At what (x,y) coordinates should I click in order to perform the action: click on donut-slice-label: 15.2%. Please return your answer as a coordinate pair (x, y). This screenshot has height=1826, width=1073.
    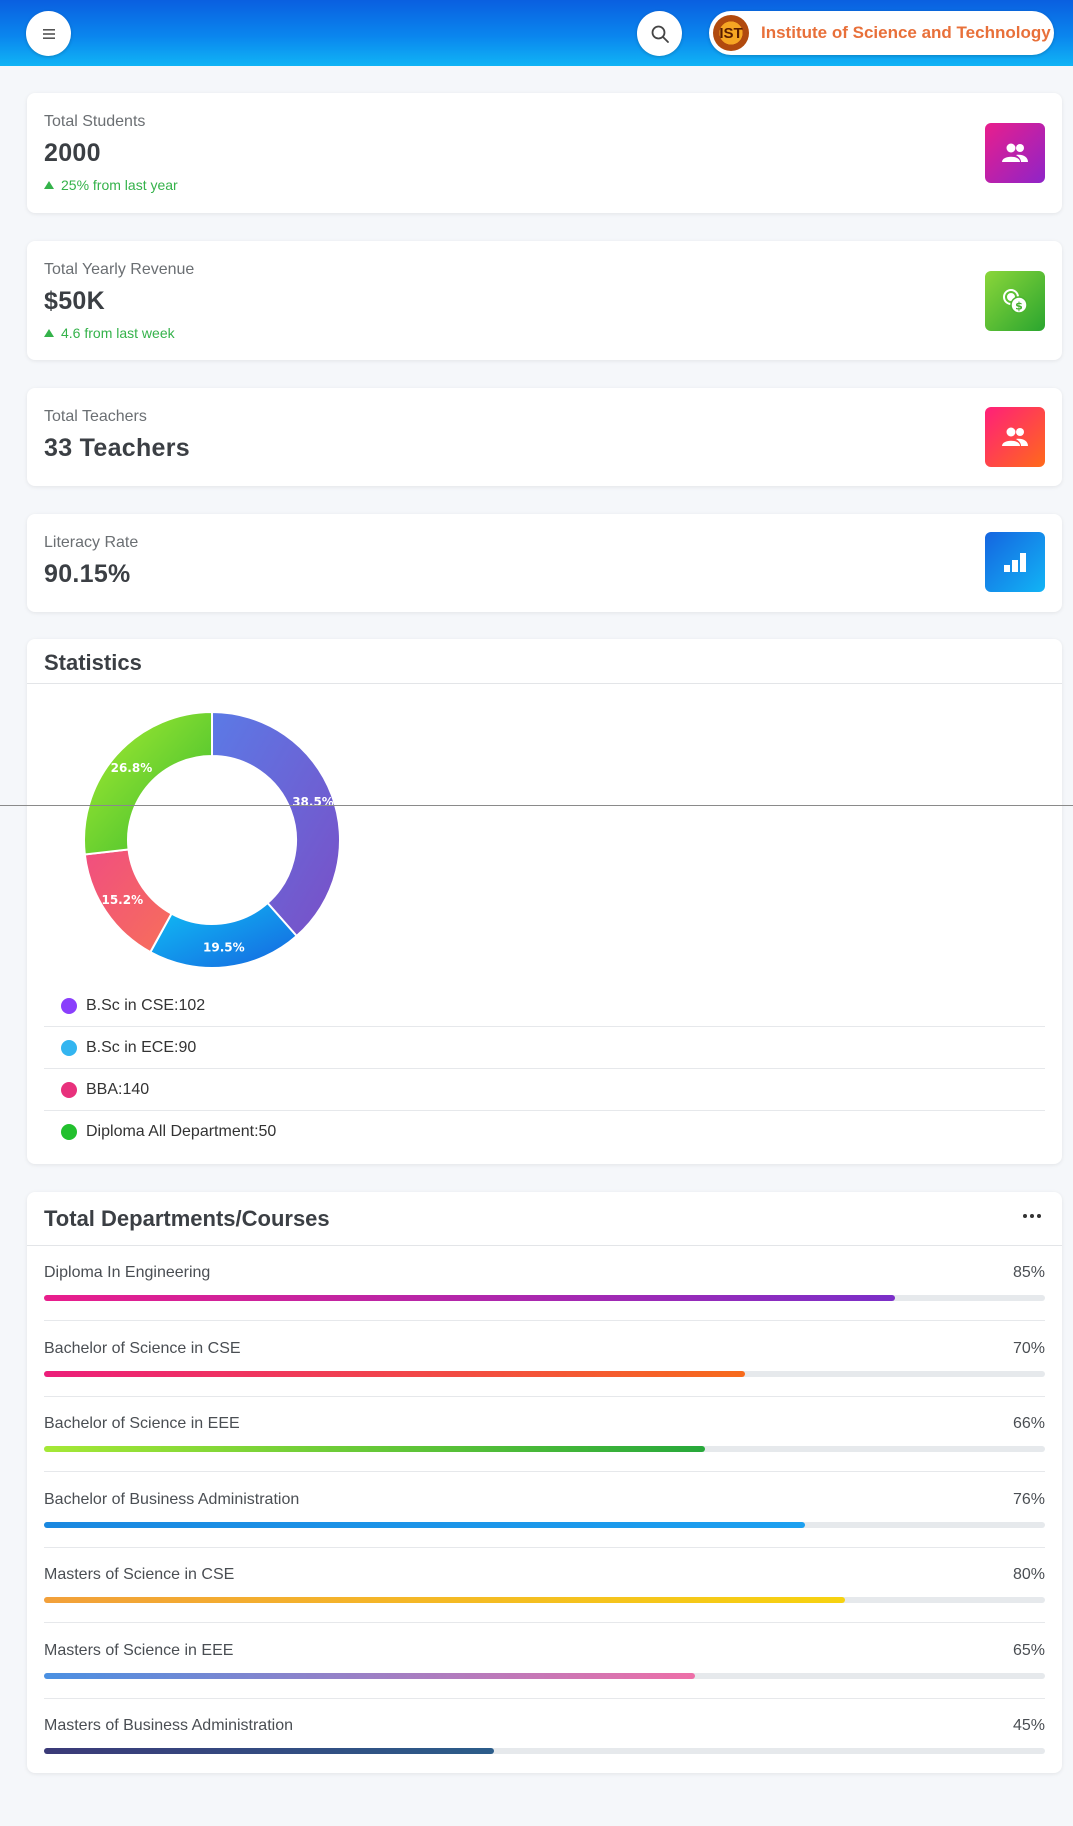
    Looking at the image, I should click on (122, 900).